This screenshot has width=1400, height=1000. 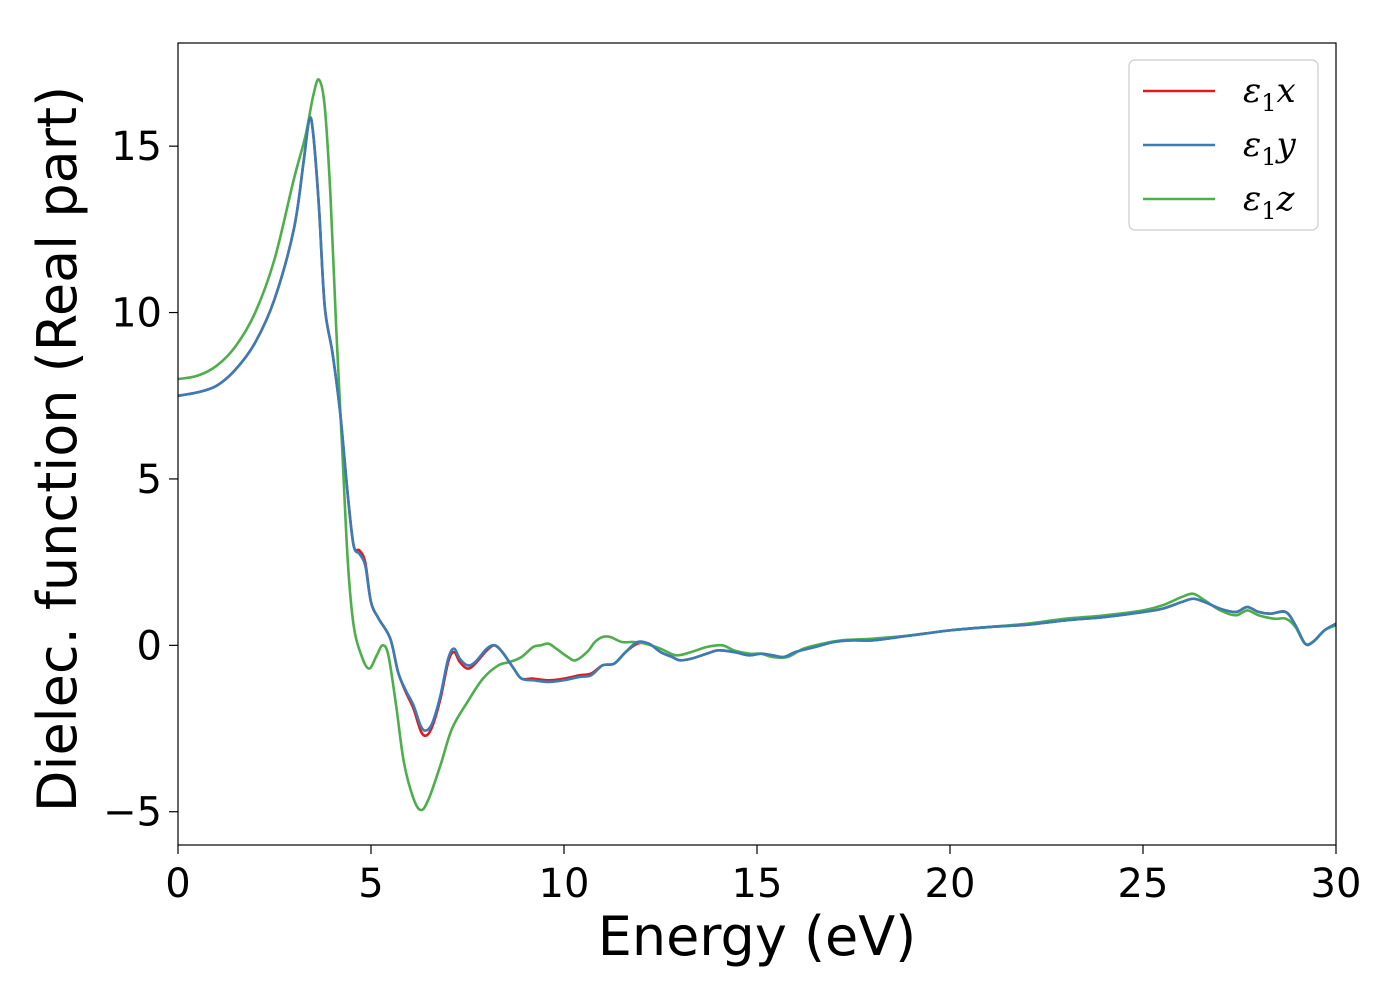 I want to click on y-tick-label: 10, so click(x=136, y=314).